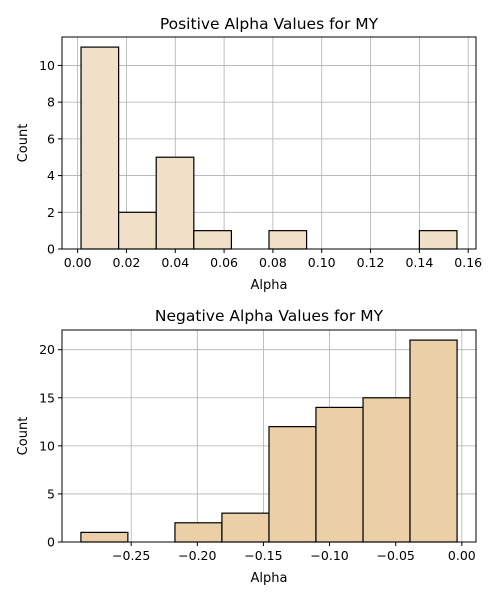 Image resolution: width=500 pixels, height=600 pixels. Describe the element at coordinates (294, 552) in the screenshot. I see `x-ticks: −0.25 −0.20 −0.15 −0.10 −0.05 0.00` at that location.